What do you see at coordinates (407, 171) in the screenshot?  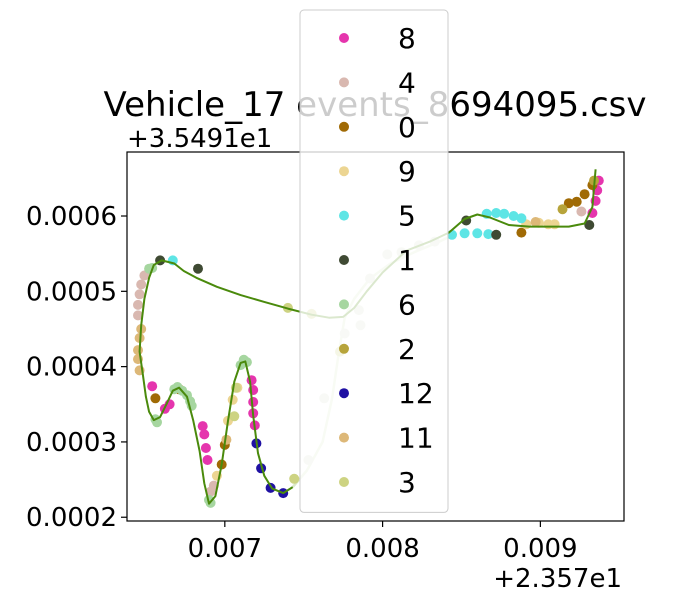 I see `legend-label-9: 9` at bounding box center [407, 171].